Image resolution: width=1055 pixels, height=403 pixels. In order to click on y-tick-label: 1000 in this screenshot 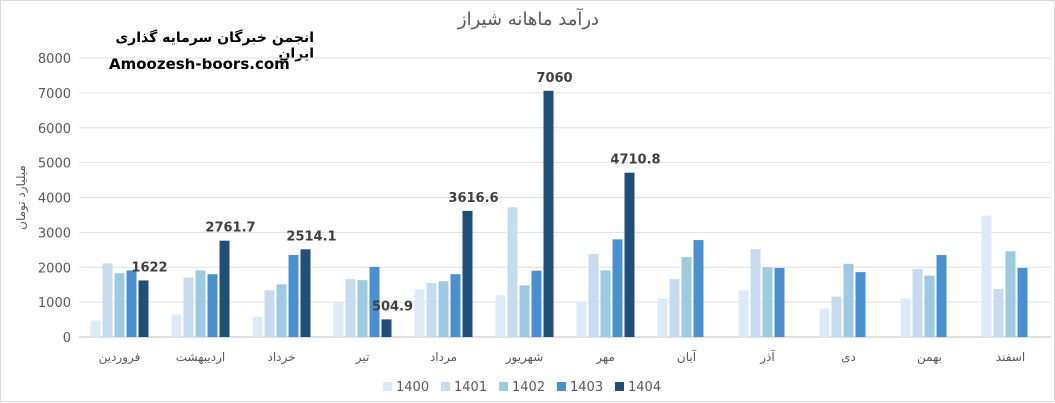, I will do `click(54, 303)`.